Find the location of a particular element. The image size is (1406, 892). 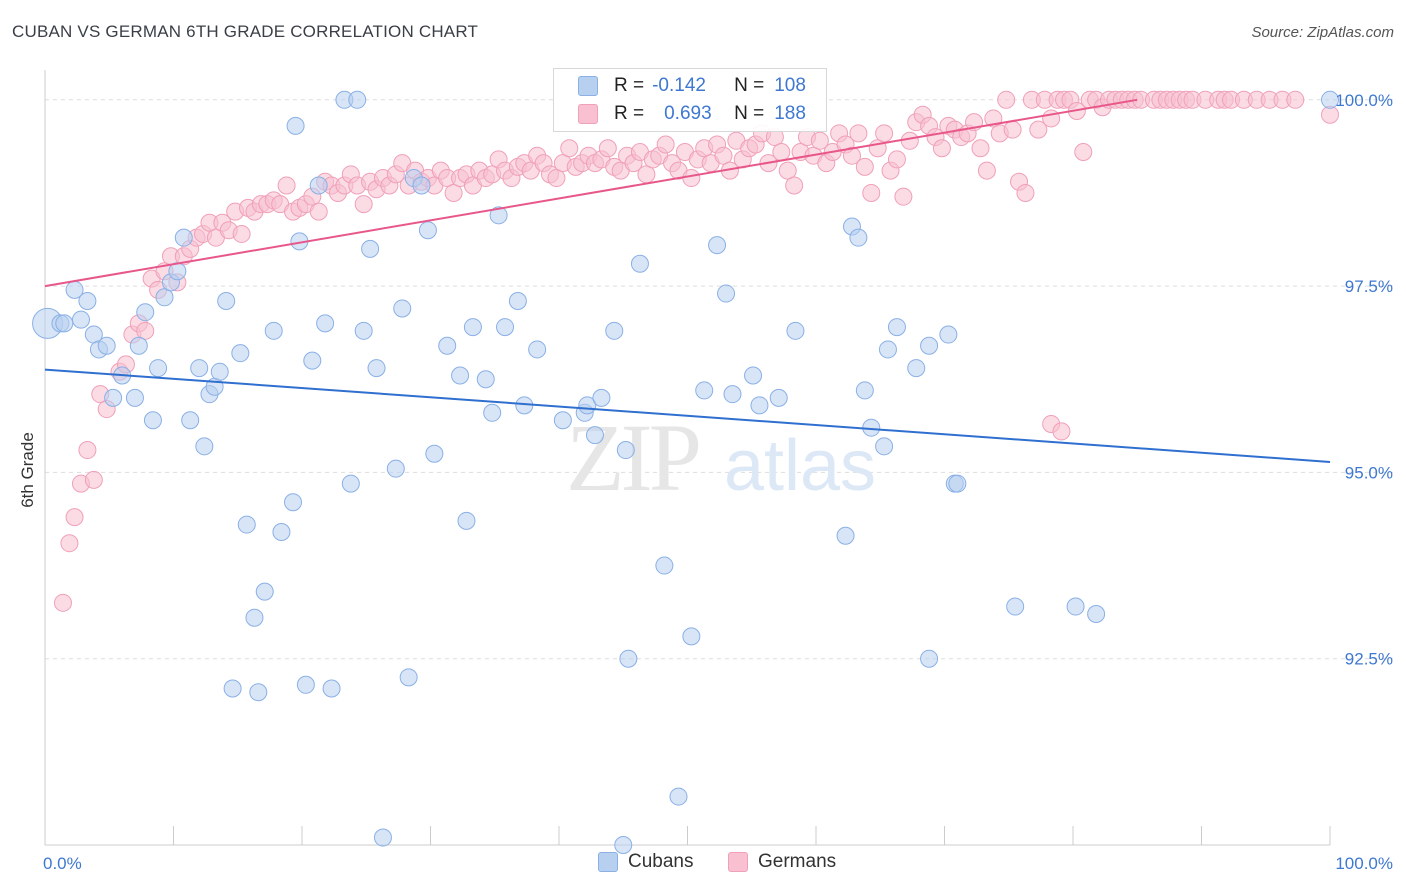

legend-r-label: R = is located at coordinates (629, 113).